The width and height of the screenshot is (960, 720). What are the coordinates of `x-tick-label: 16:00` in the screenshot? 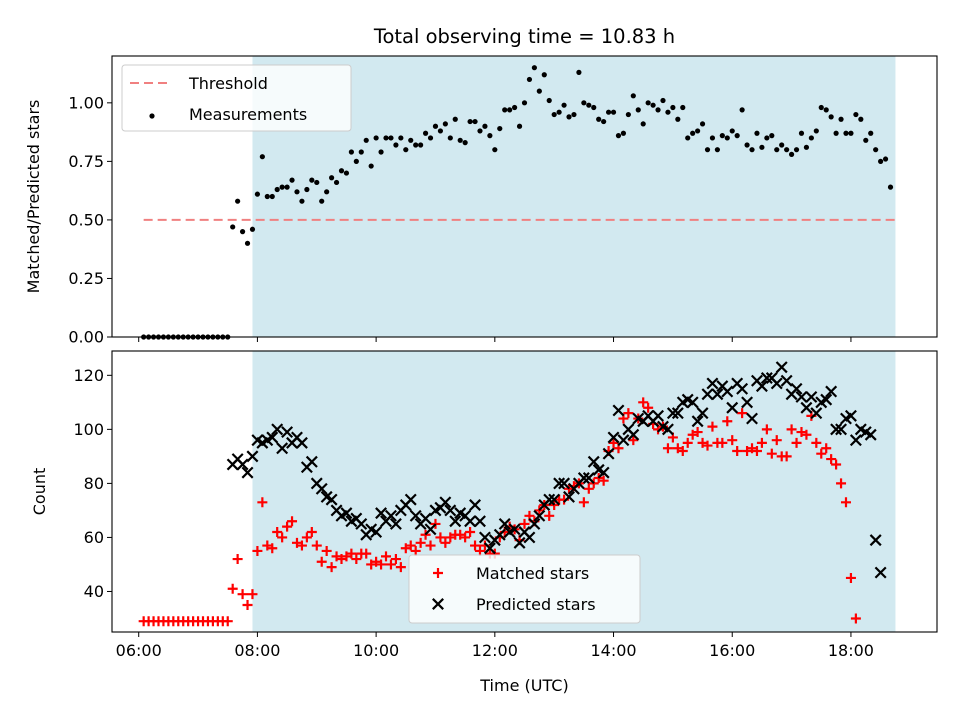 It's located at (732, 650).